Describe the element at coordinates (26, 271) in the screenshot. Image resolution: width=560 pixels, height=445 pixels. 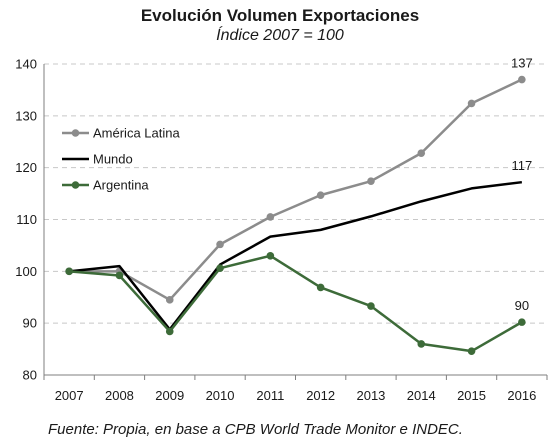
I see `y-tick-label: 100` at that location.